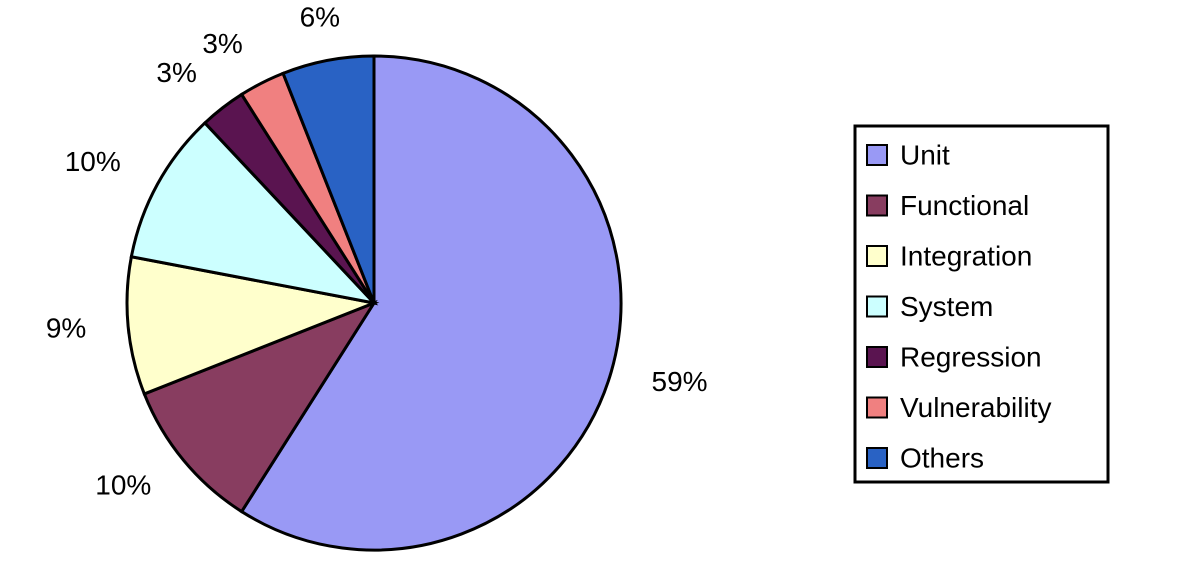  What do you see at coordinates (942, 457) in the screenshot?
I see `legend-label: Others` at bounding box center [942, 457].